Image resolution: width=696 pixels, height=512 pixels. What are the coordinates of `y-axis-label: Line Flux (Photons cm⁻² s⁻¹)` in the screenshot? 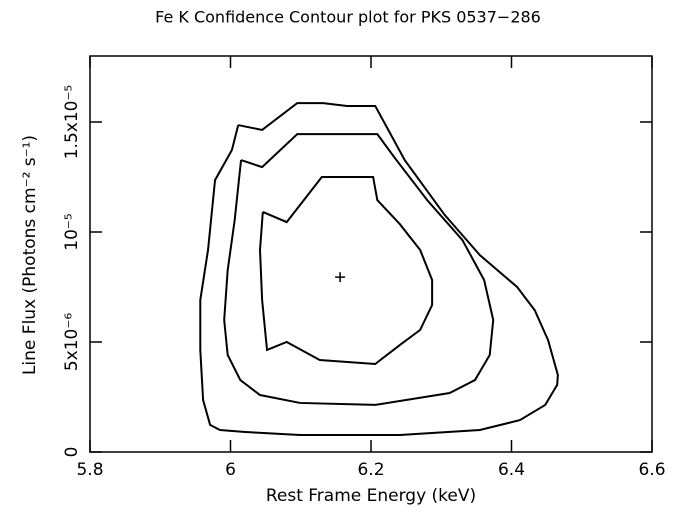 It's located at (30, 255).